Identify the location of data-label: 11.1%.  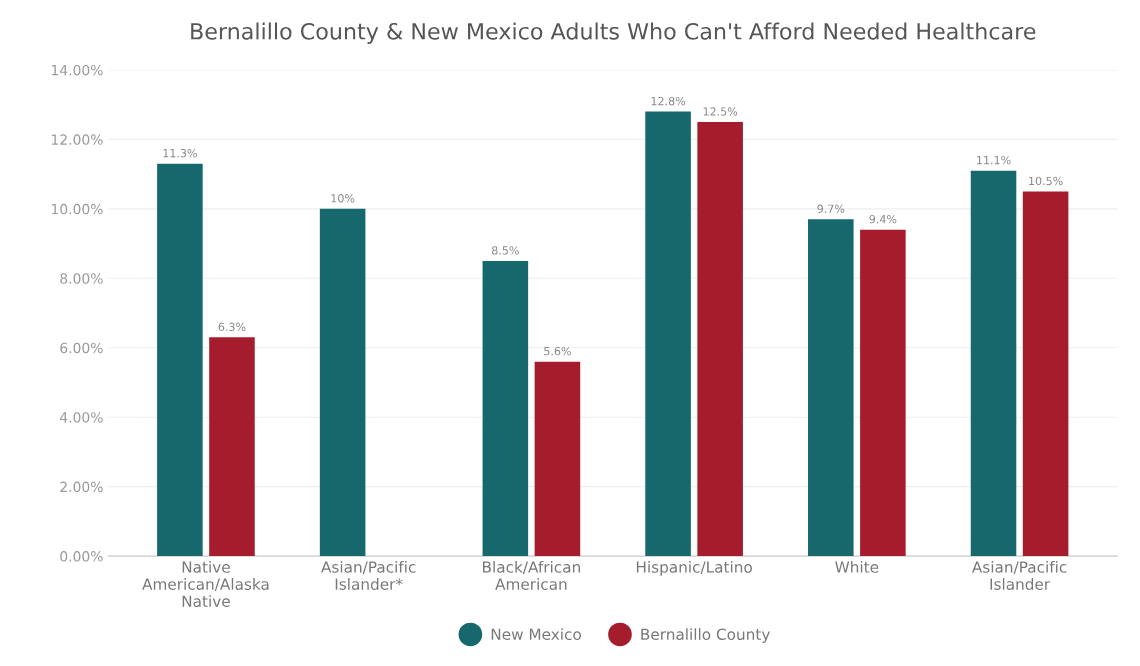
(994, 160).